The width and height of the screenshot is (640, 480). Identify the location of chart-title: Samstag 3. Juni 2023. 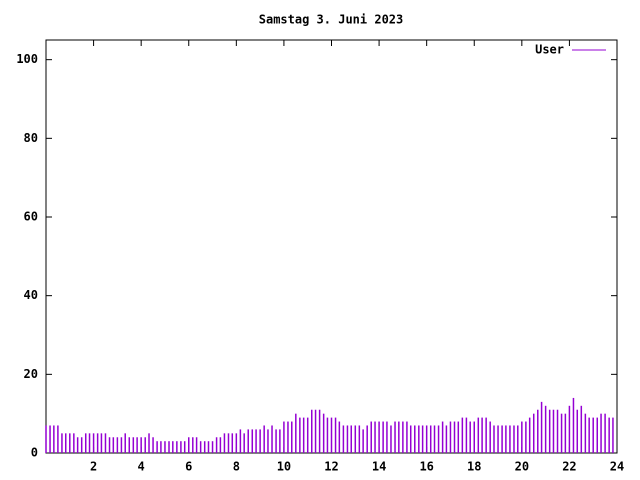
(331, 20).